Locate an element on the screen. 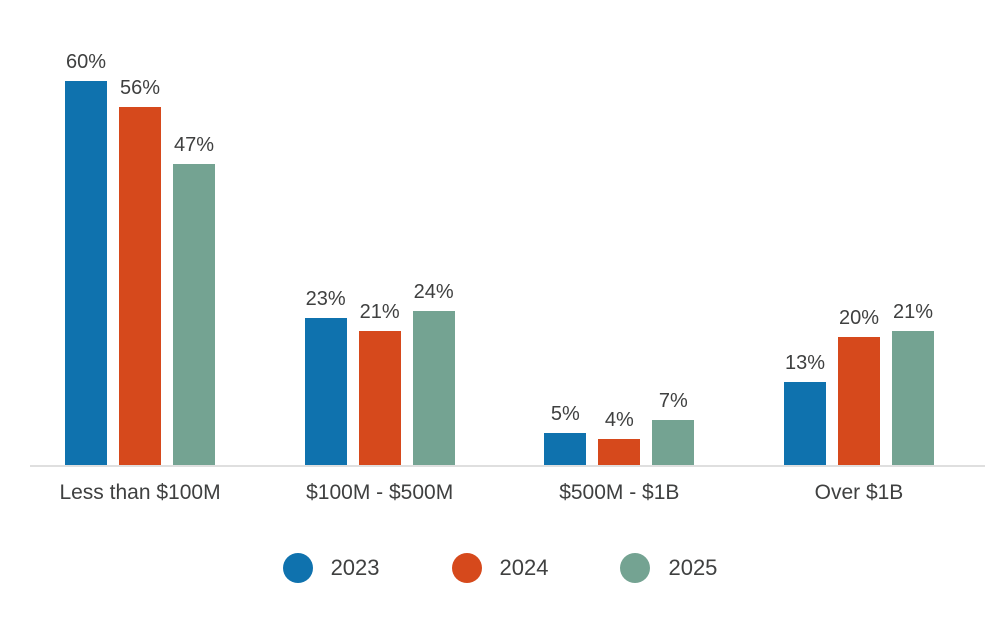 Image resolution: width=1000 pixels, height=632 pixels. bar-2023: 60% is located at coordinates (86, 258).